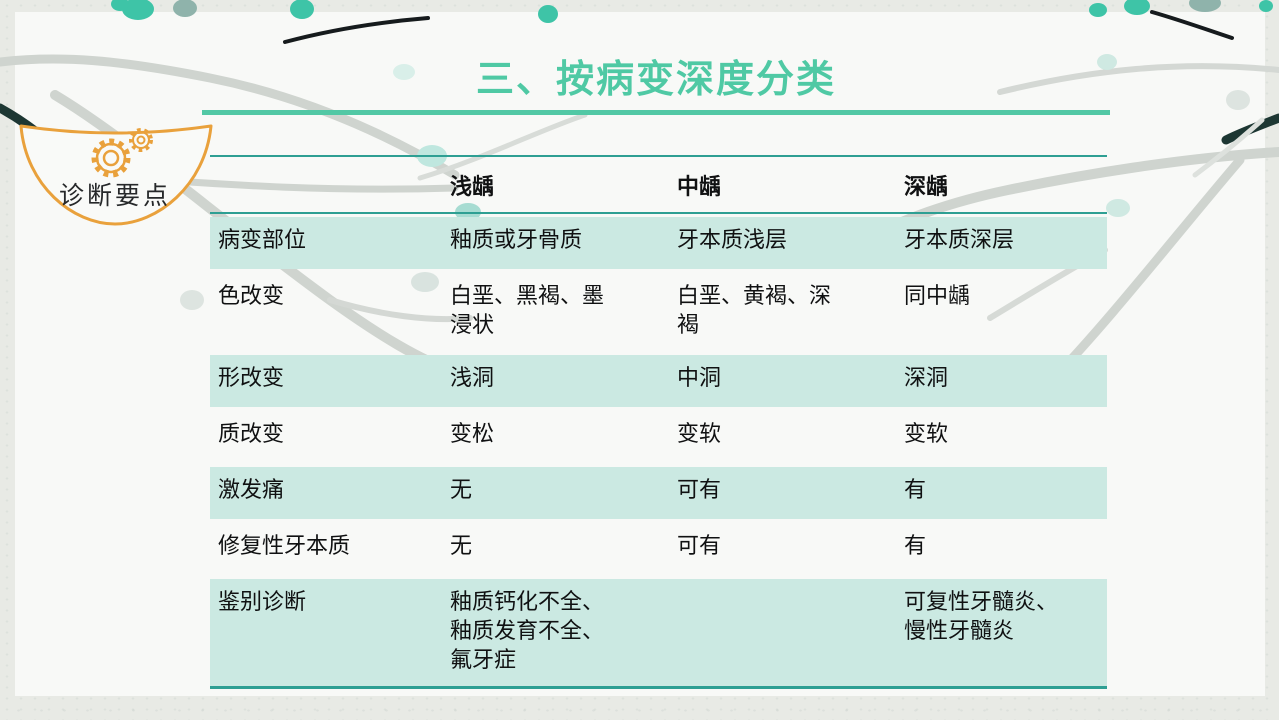 This screenshot has width=1279, height=720. Describe the element at coordinates (472, 433) in the screenshot. I see `table-cell: 变松` at that location.